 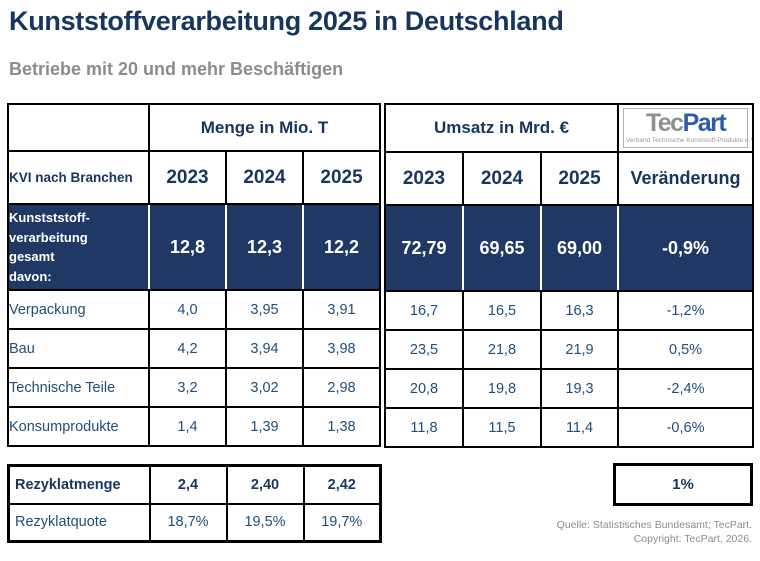 I want to click on menge-value-cell: 2,98, so click(x=341, y=387).